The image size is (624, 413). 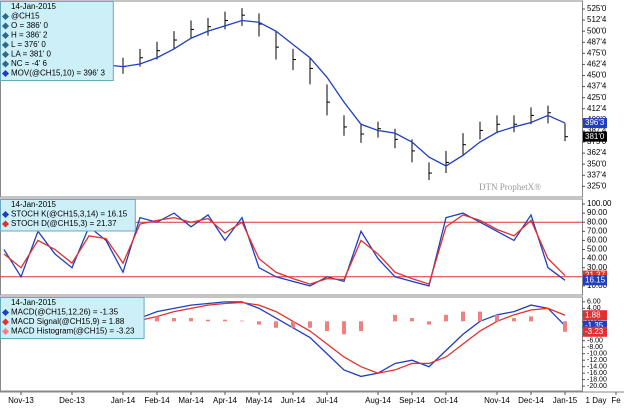 I want to click on legend-entry: NC = -4' 6, so click(x=29, y=63).